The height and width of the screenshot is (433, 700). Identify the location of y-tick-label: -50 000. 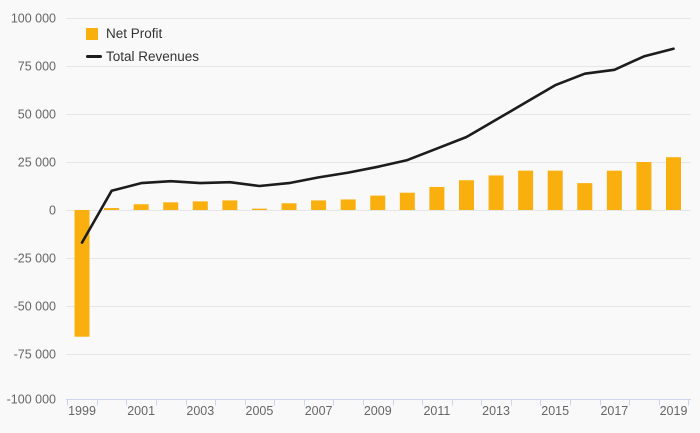
(35, 307).